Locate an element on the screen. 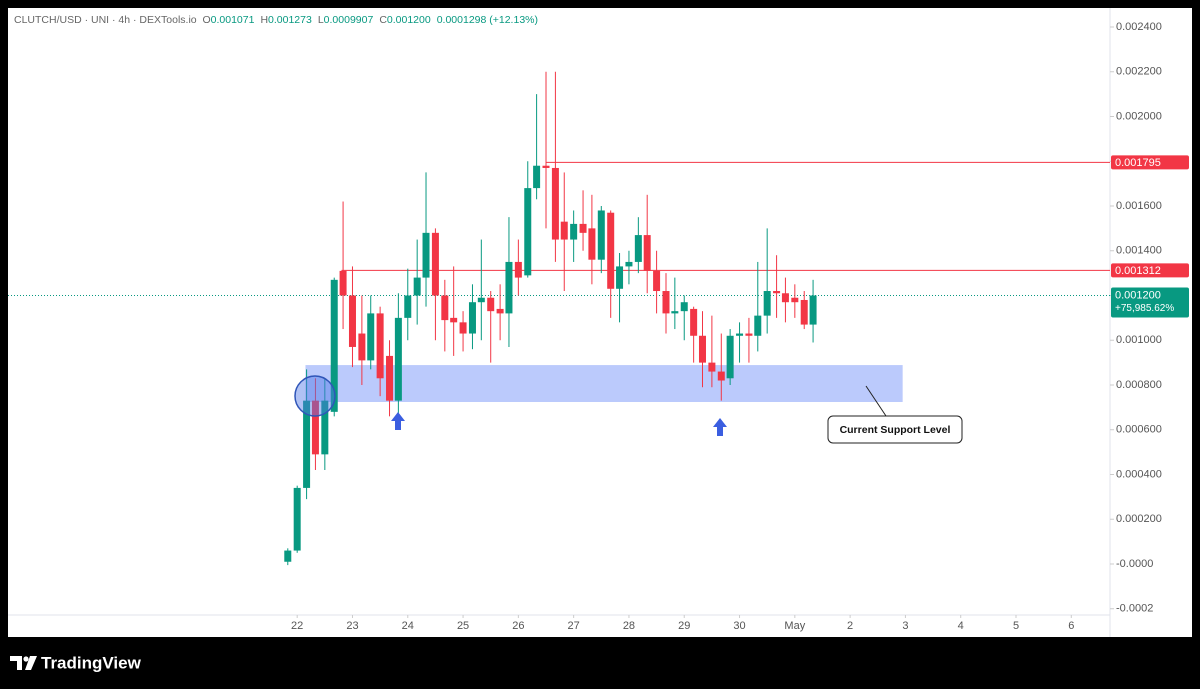 The image size is (1200, 689). ohlc-key: O is located at coordinates (206, 20).